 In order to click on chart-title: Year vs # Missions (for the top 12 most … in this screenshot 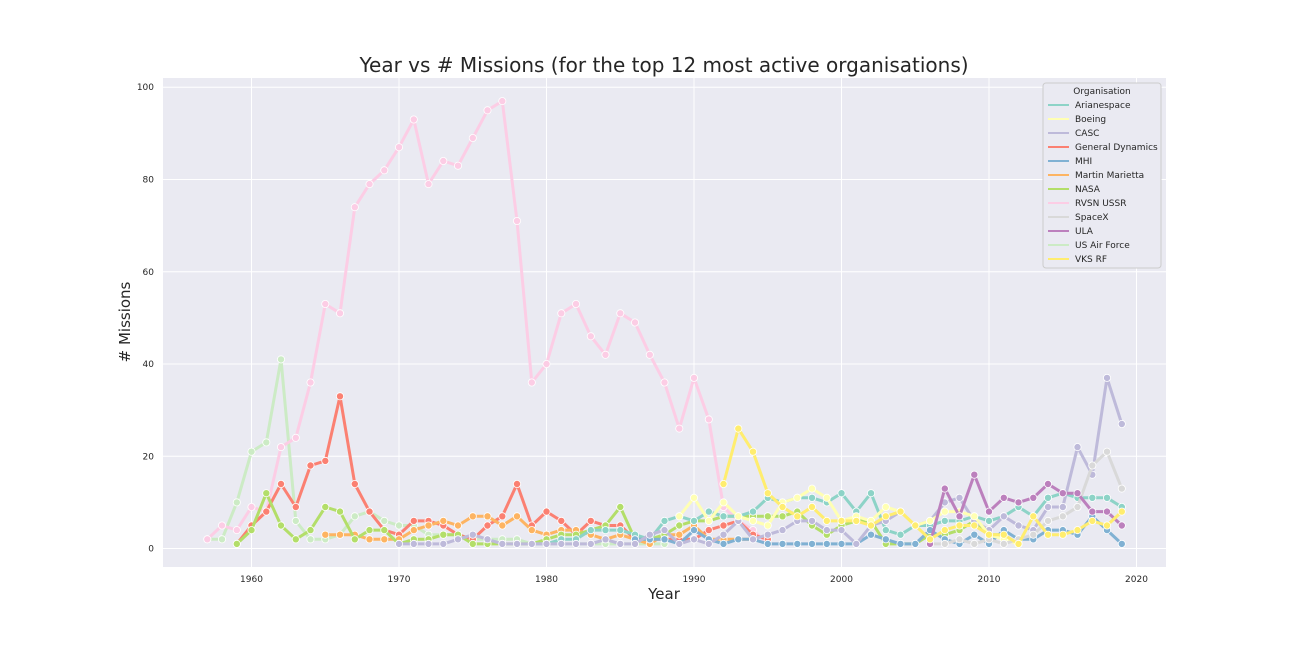, I will do `click(663, 65)`.